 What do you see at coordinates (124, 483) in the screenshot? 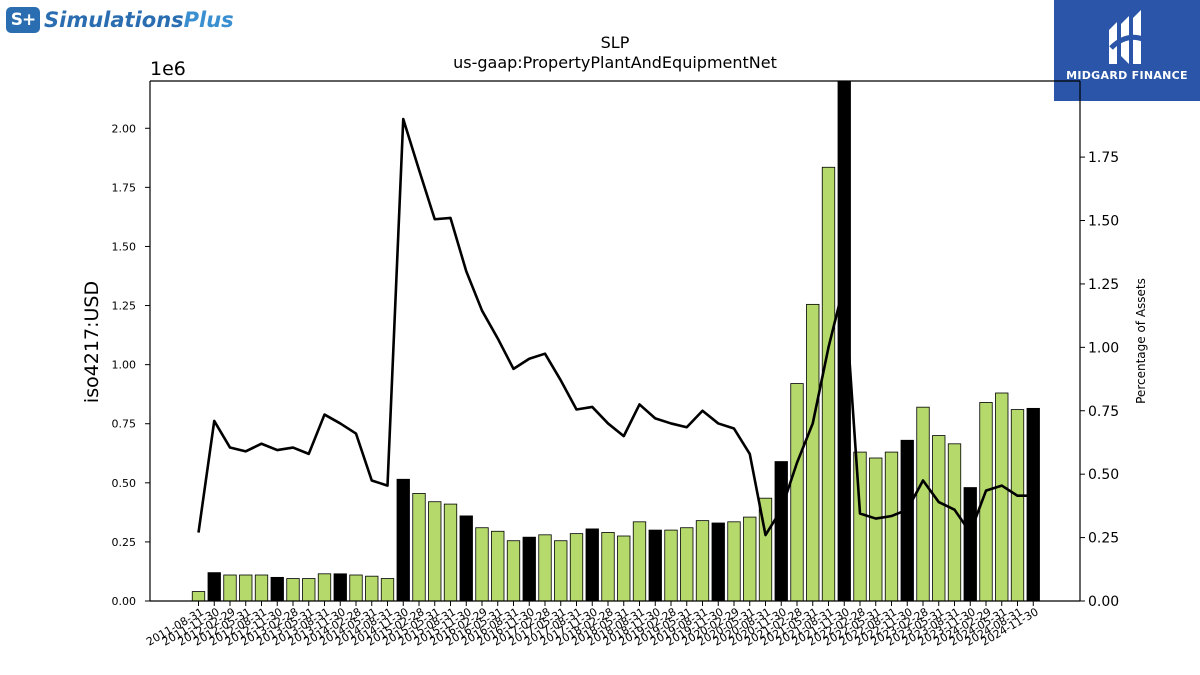
I see `y-tick-label: 0.50` at bounding box center [124, 483].